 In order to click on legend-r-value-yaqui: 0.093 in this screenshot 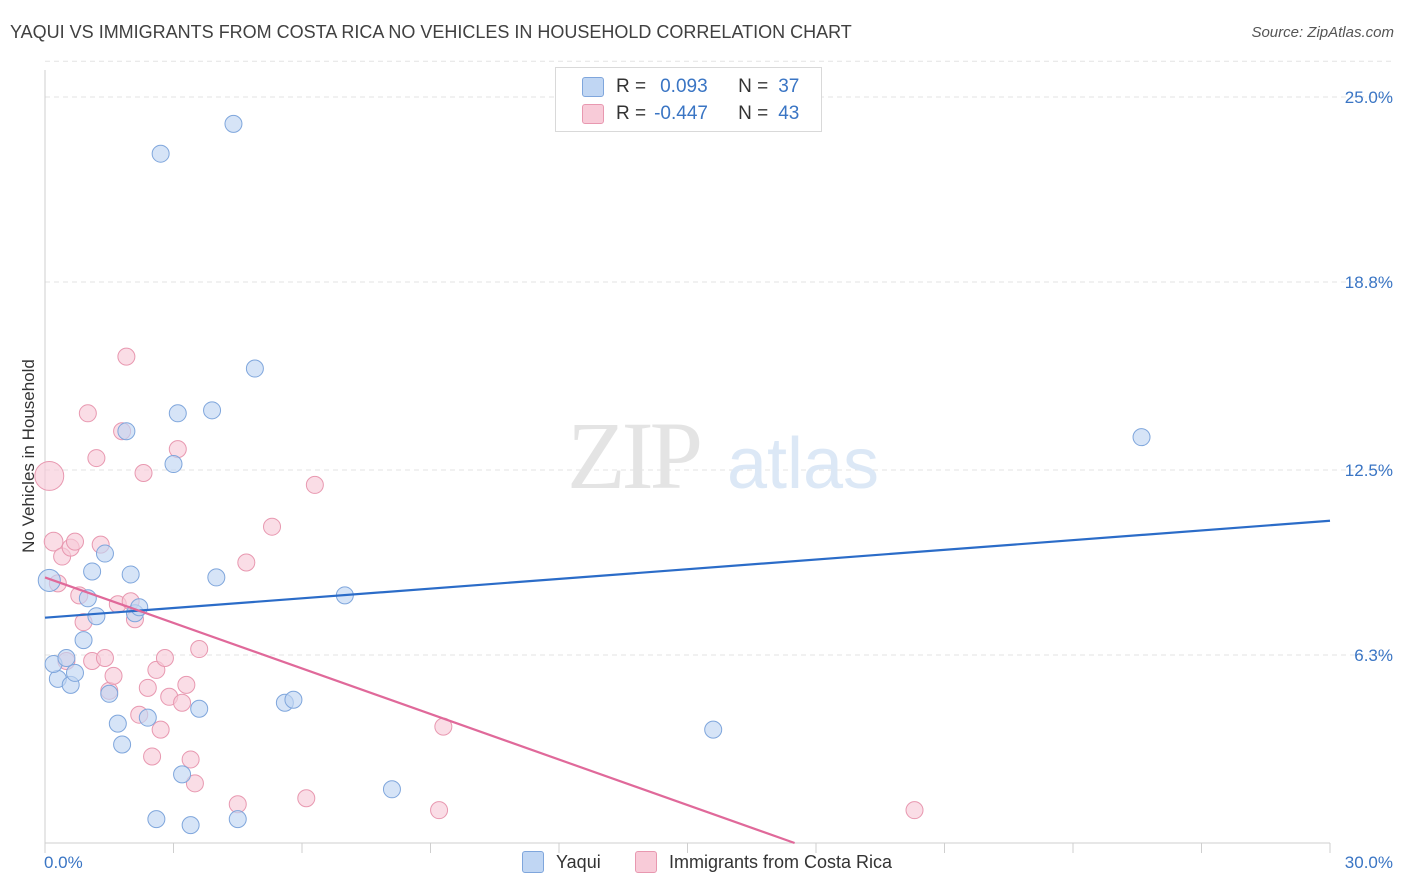, I will do `click(684, 86)`.